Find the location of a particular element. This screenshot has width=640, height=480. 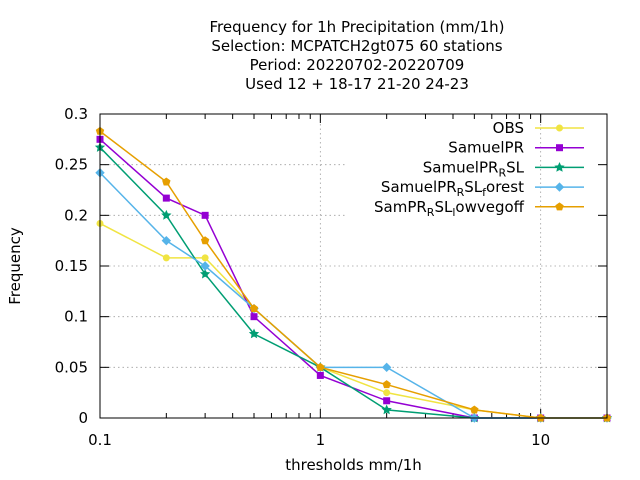

y-axis-label: Frequency is located at coordinates (15, 266).